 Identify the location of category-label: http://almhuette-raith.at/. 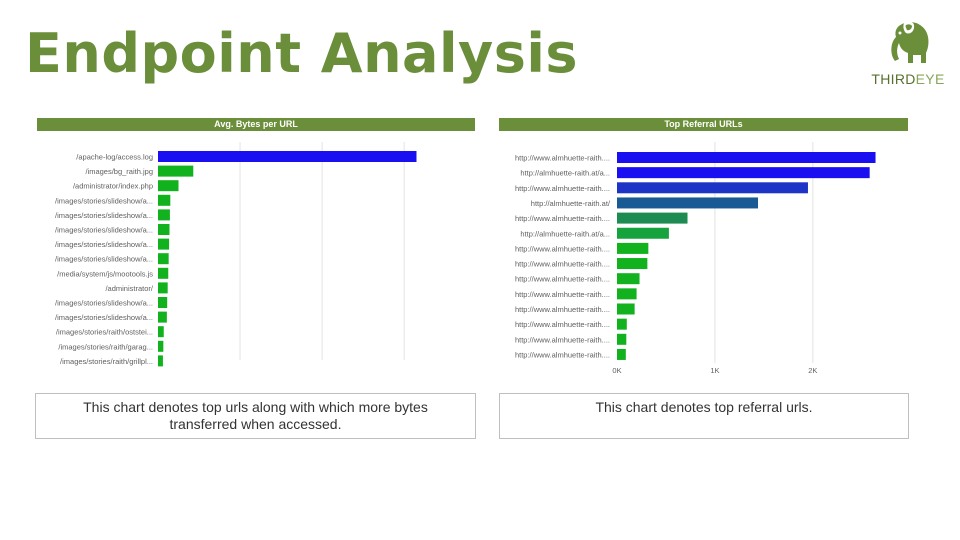
(571, 203).